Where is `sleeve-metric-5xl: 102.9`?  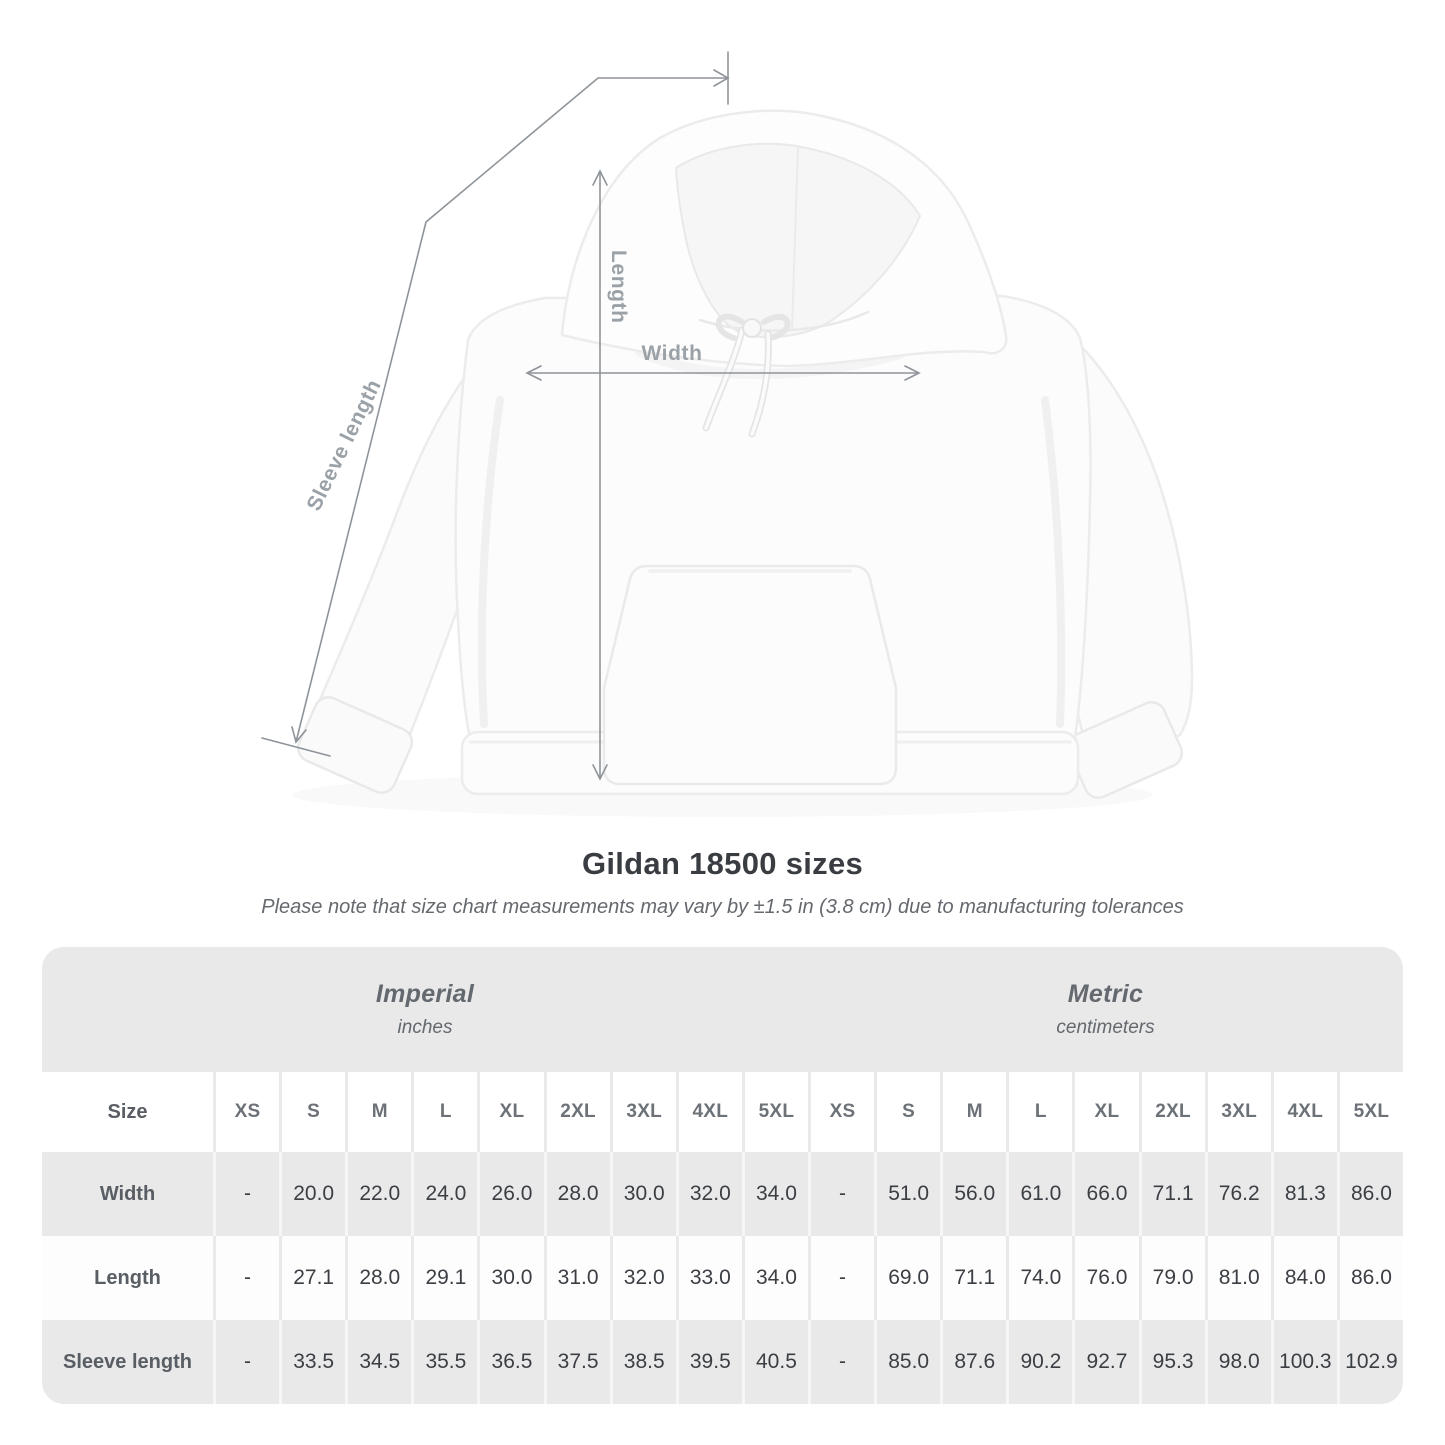
sleeve-metric-5xl: 102.9 is located at coordinates (1369, 1362).